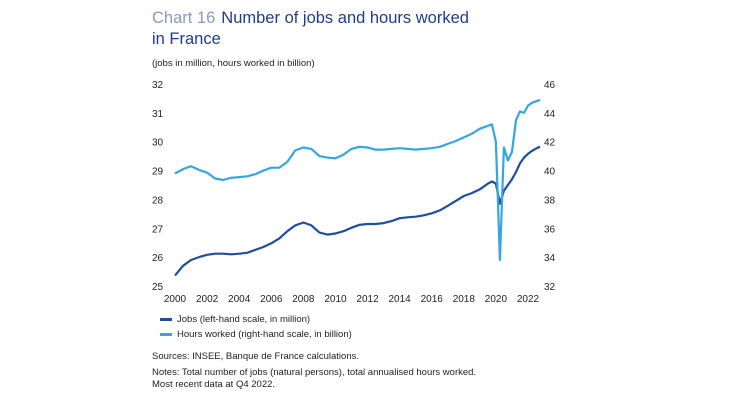 The image size is (730, 410). I want to click on y-right-tick: 32, so click(550, 287).